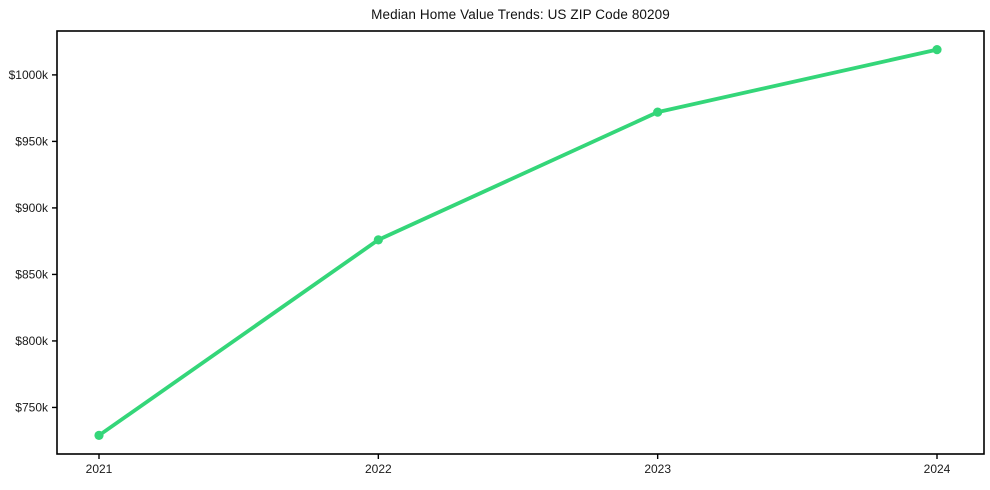  Describe the element at coordinates (32, 341) in the screenshot. I see `y-axis-tick-label: $800k` at that location.